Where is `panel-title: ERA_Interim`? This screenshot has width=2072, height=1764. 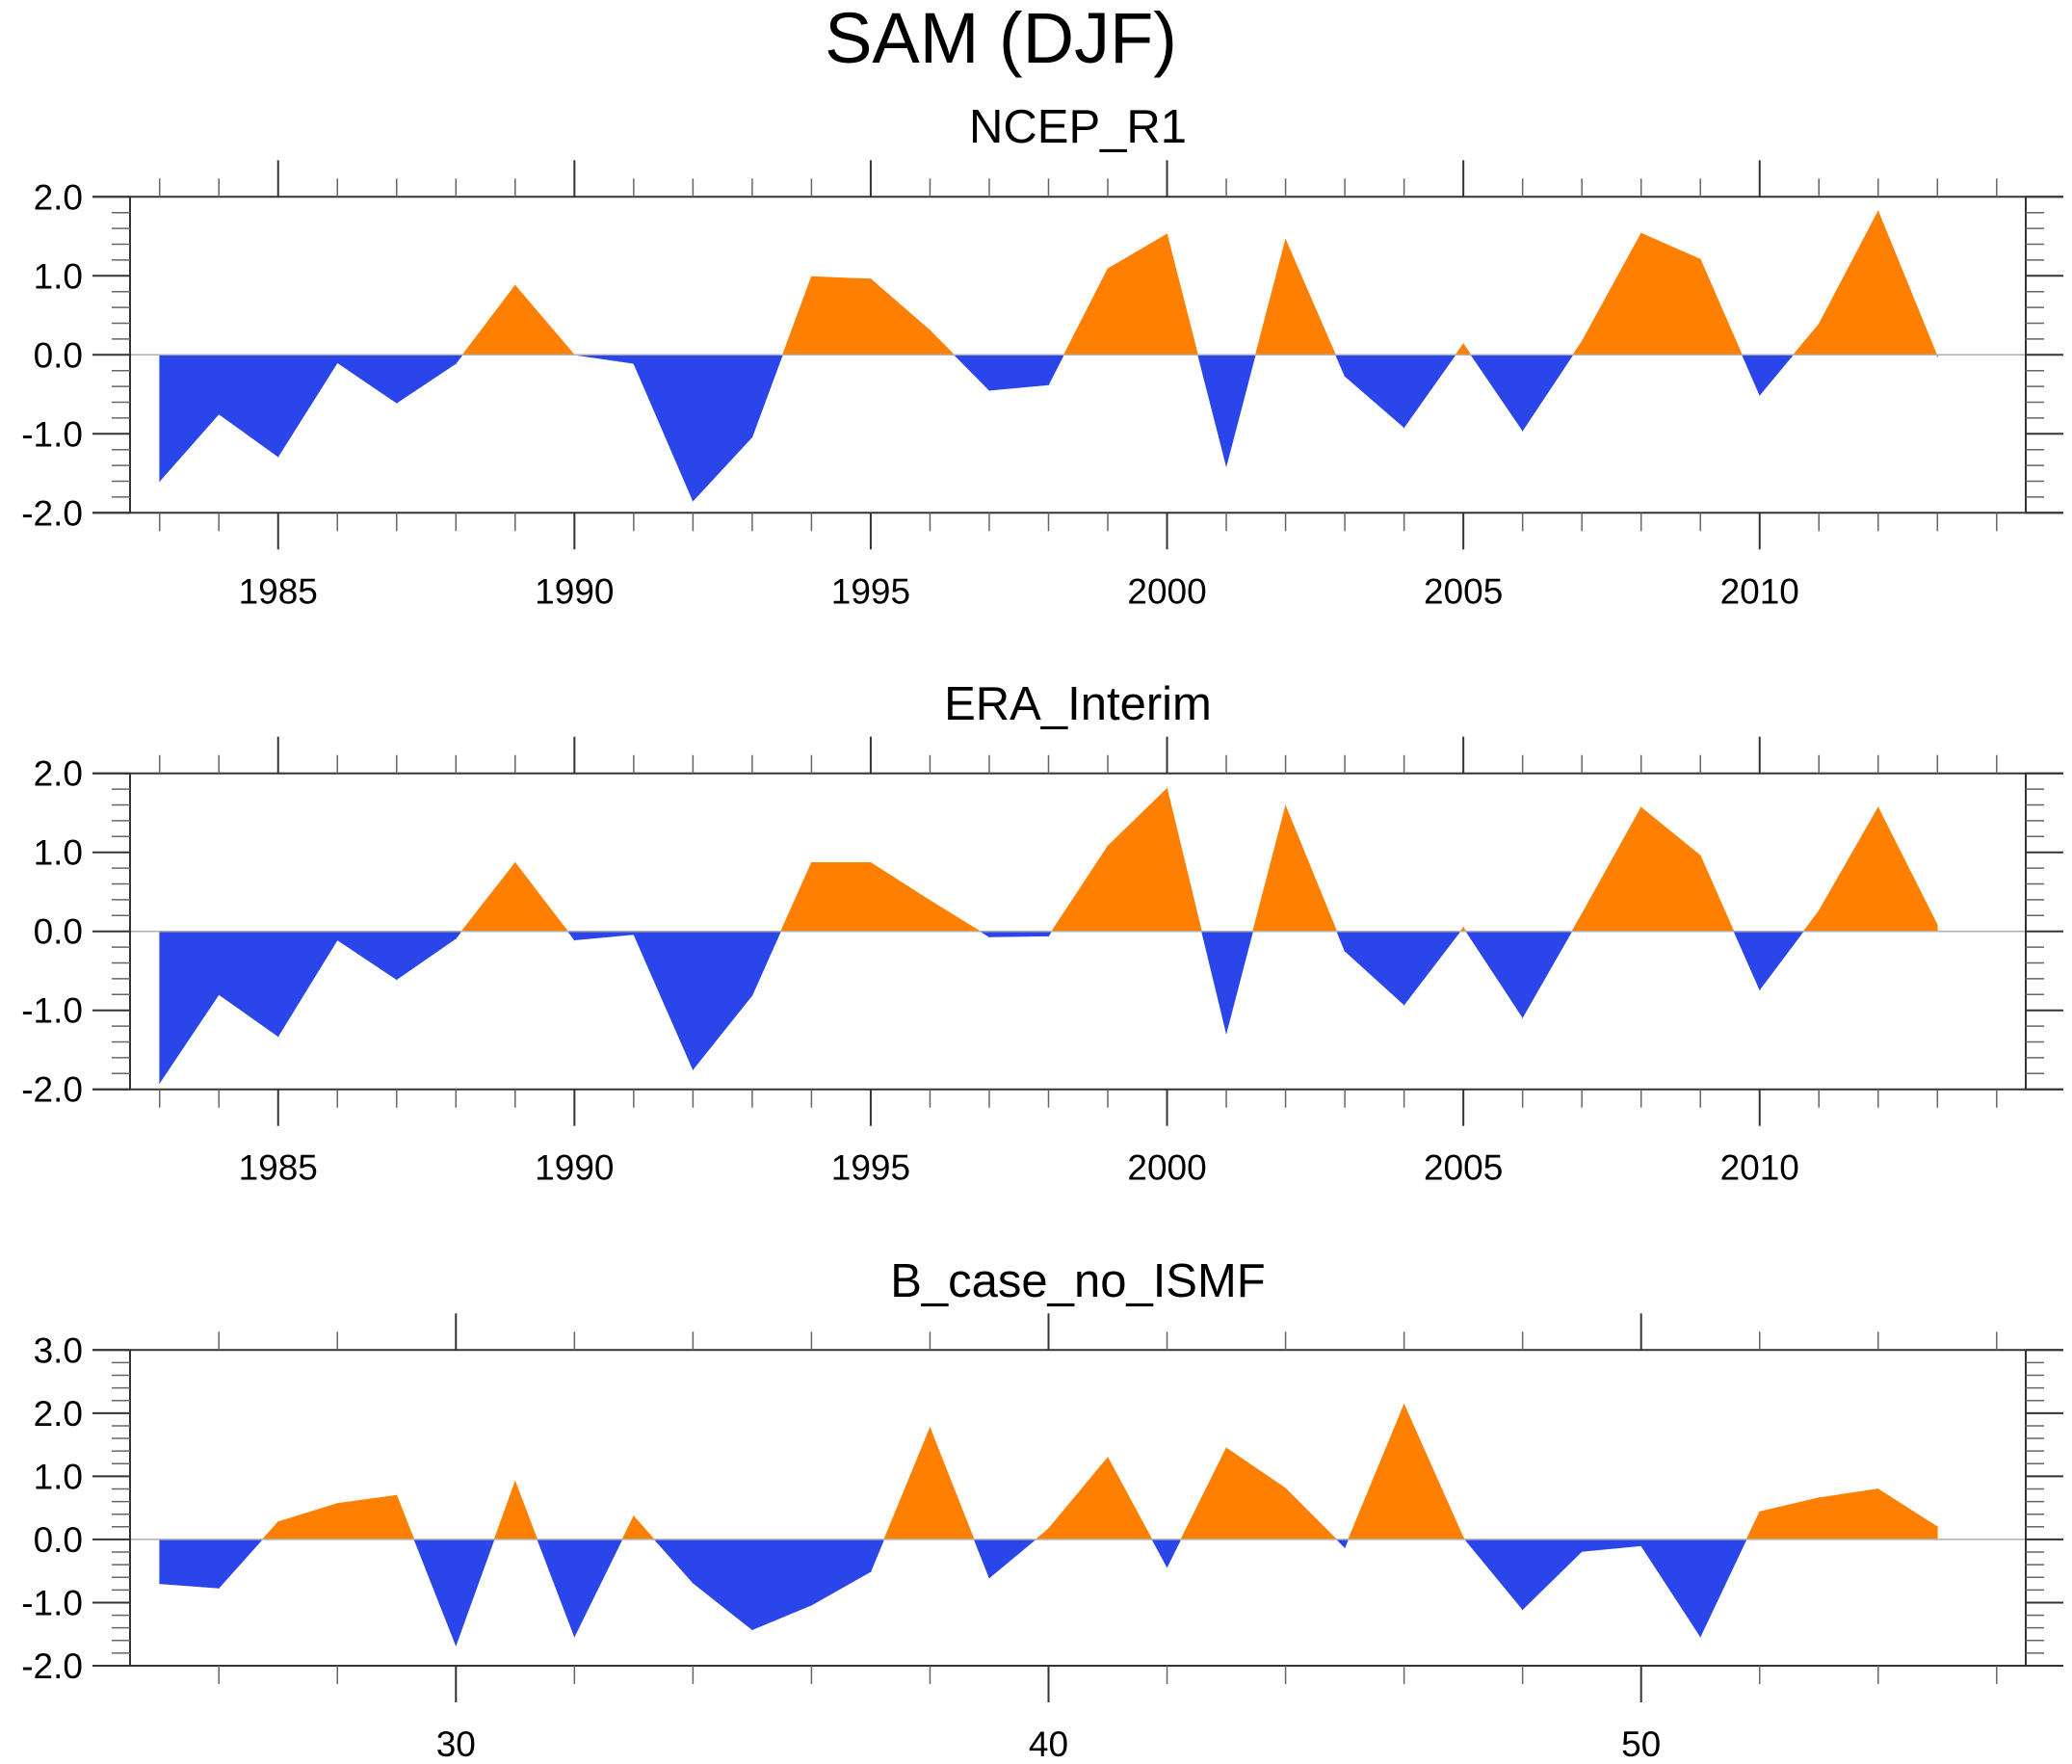 panel-title: ERA_Interim is located at coordinates (1078, 704).